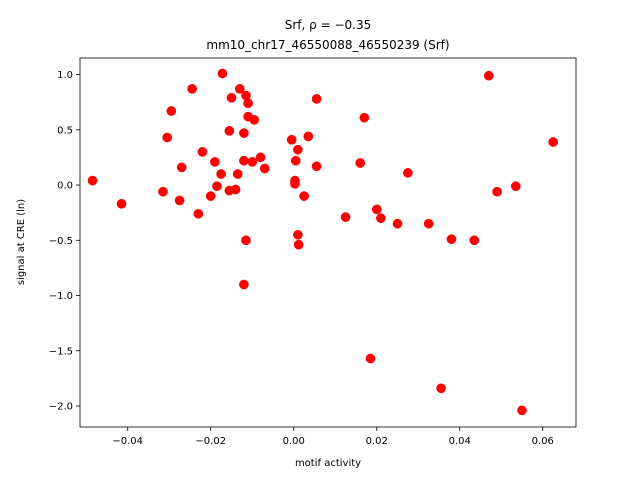 This screenshot has height=480, width=640. What do you see at coordinates (61, 296) in the screenshot?
I see `y-tick-label: −1.0` at bounding box center [61, 296].